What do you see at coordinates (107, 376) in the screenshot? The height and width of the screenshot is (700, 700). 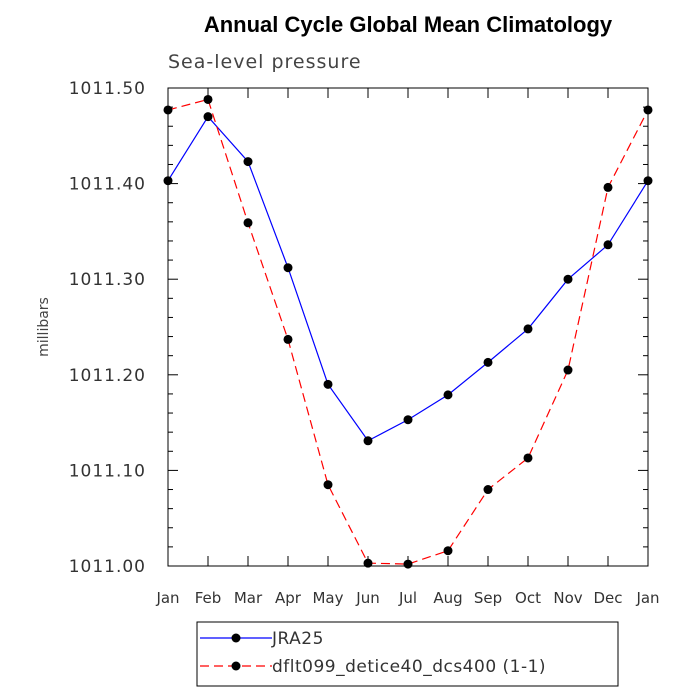 I see `y-tick-label: 1011.20` at bounding box center [107, 376].